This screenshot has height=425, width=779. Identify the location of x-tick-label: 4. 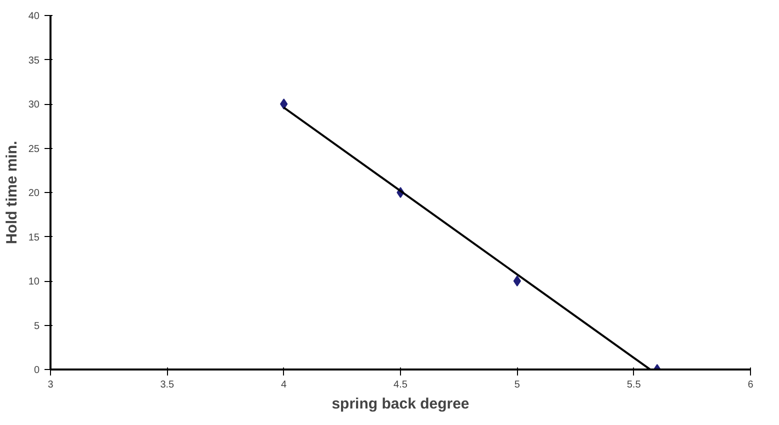
(284, 385).